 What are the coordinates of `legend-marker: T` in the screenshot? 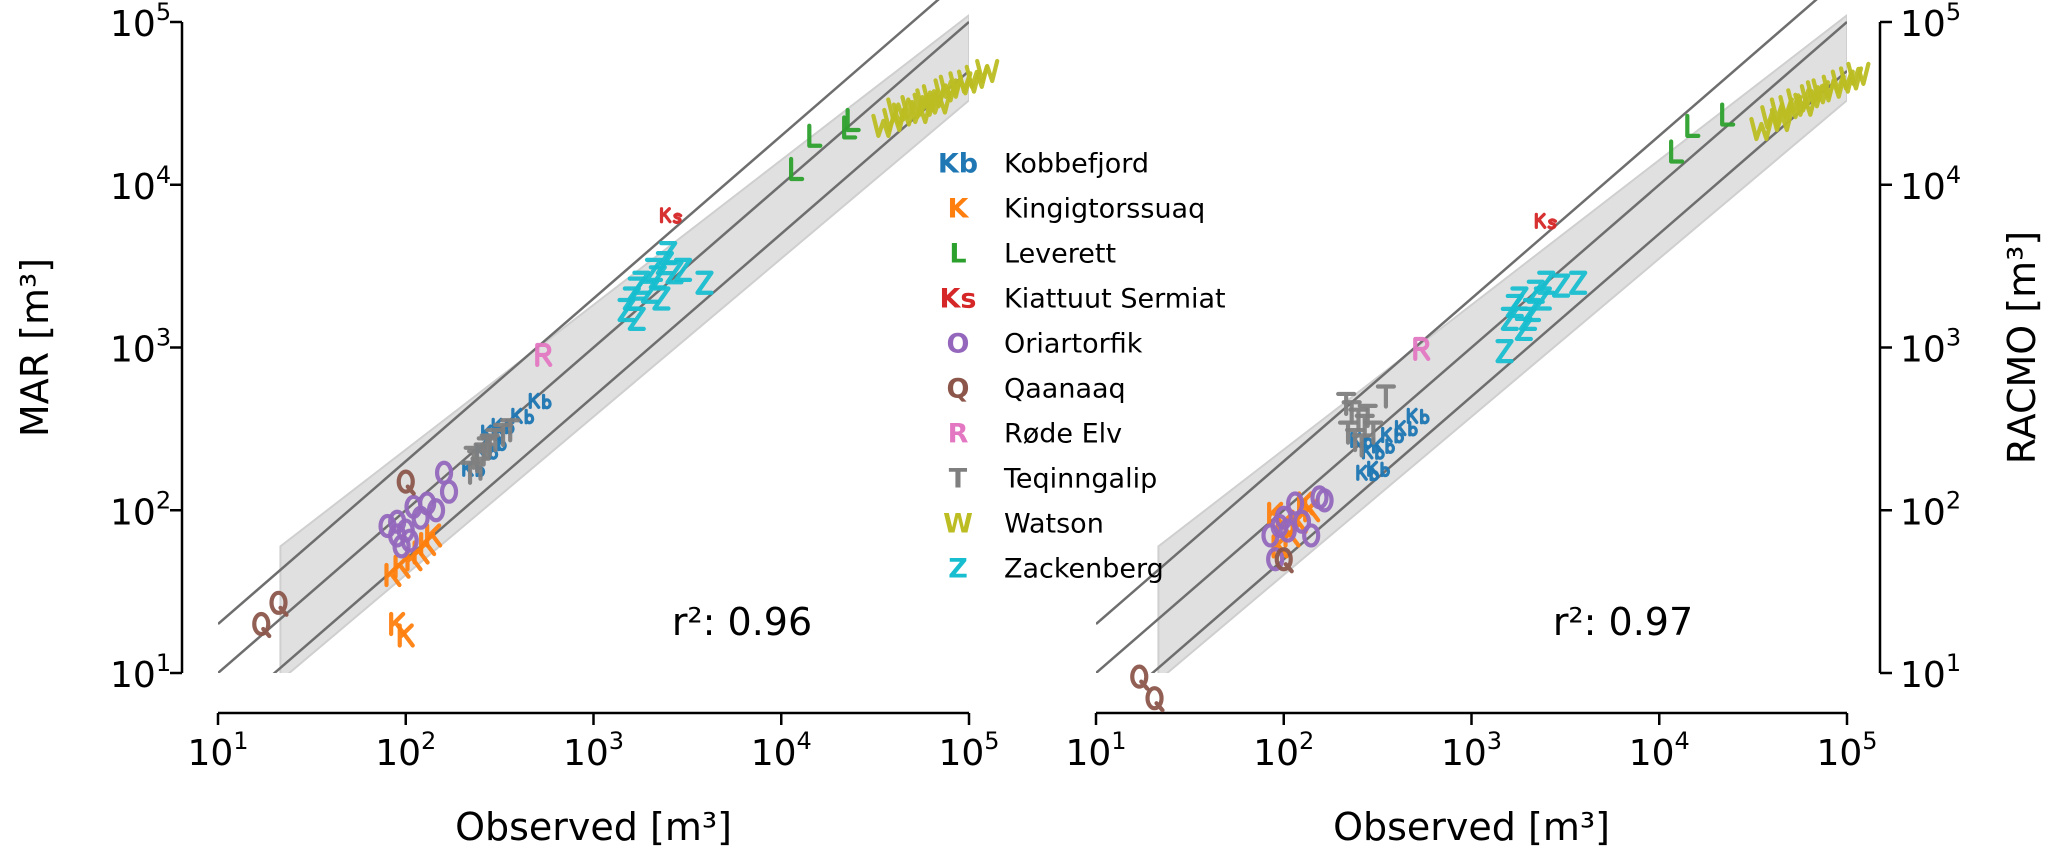 It's located at (958, 479).